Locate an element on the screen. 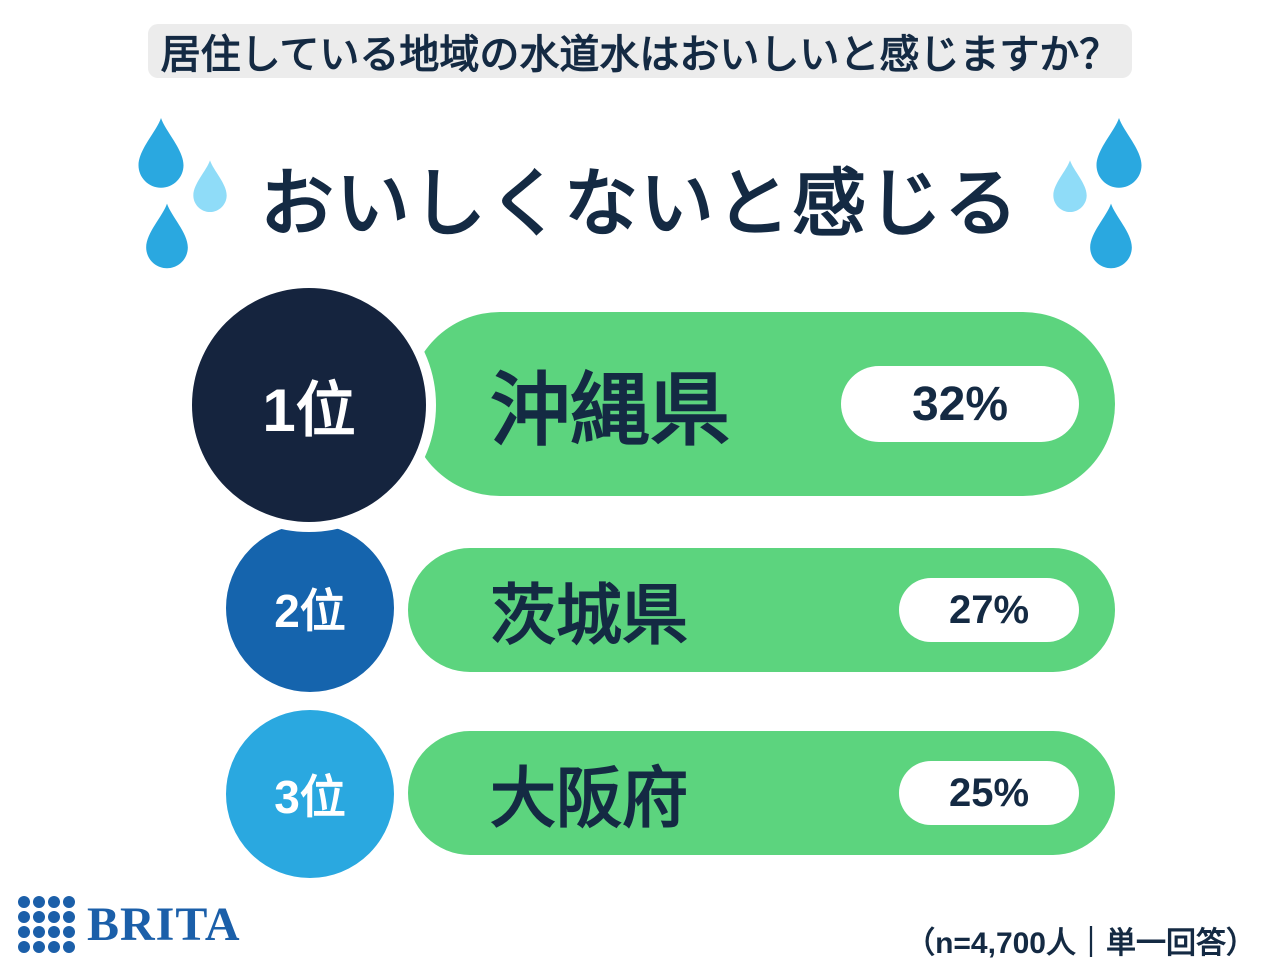 The image size is (1280, 960). percent-badge: 27% is located at coordinates (989, 610).